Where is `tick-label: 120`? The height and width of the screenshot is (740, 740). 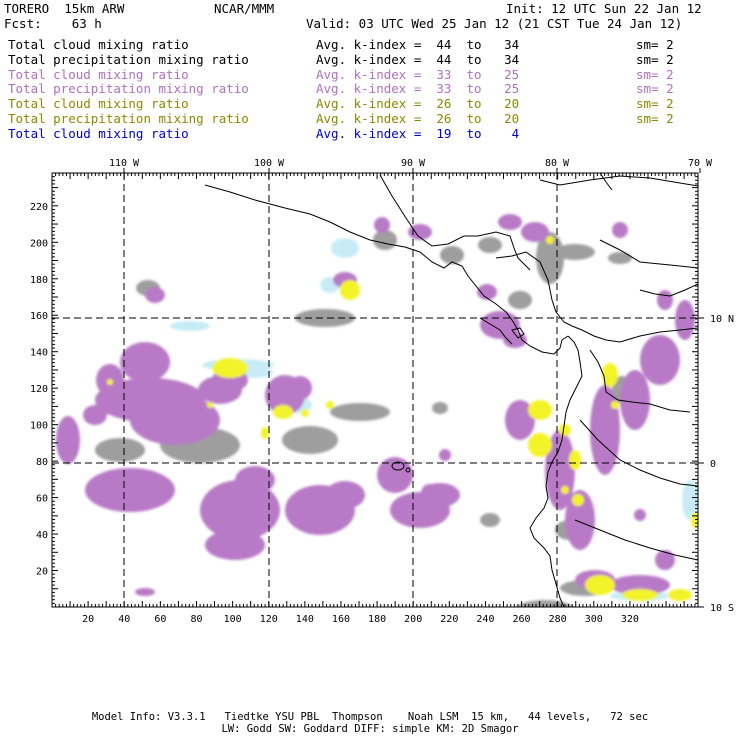 tick-label: 120 is located at coordinates (39, 389).